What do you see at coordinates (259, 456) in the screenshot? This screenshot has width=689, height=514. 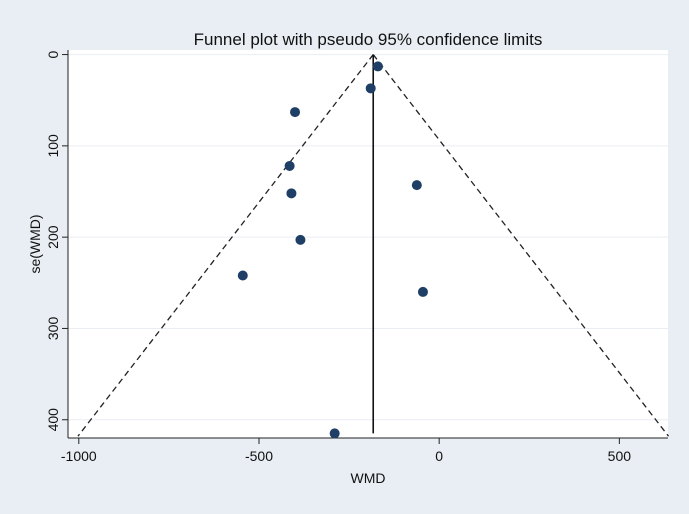 I see `x-tick-label: -500` at bounding box center [259, 456].